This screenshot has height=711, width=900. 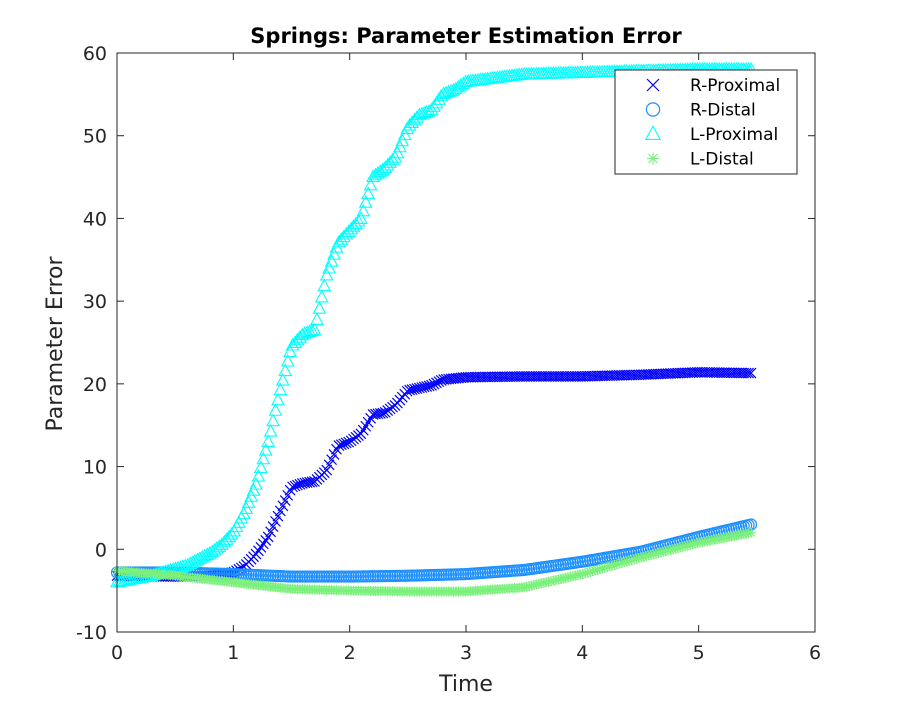 What do you see at coordinates (465, 684) in the screenshot?
I see `x-axis-label: Time` at bounding box center [465, 684].